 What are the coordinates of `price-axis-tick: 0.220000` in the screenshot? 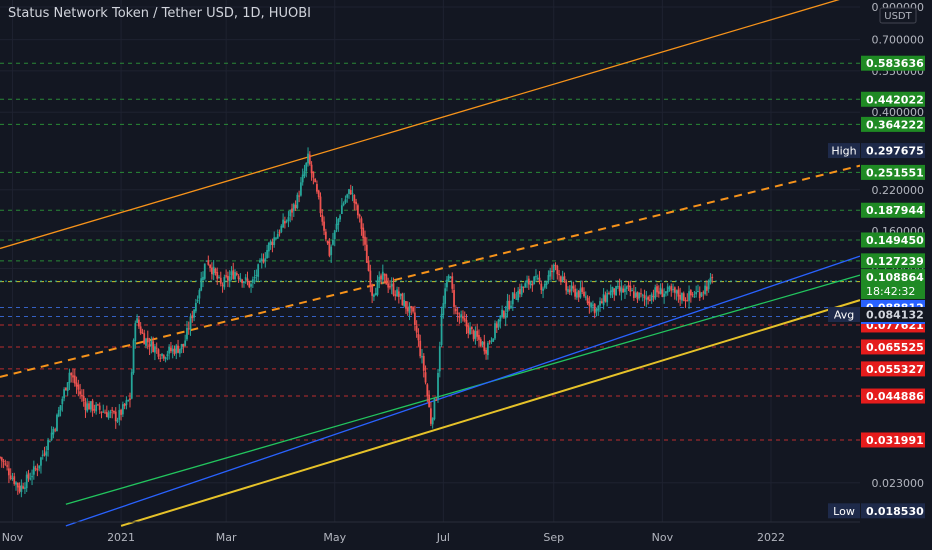 It's located at (898, 190).